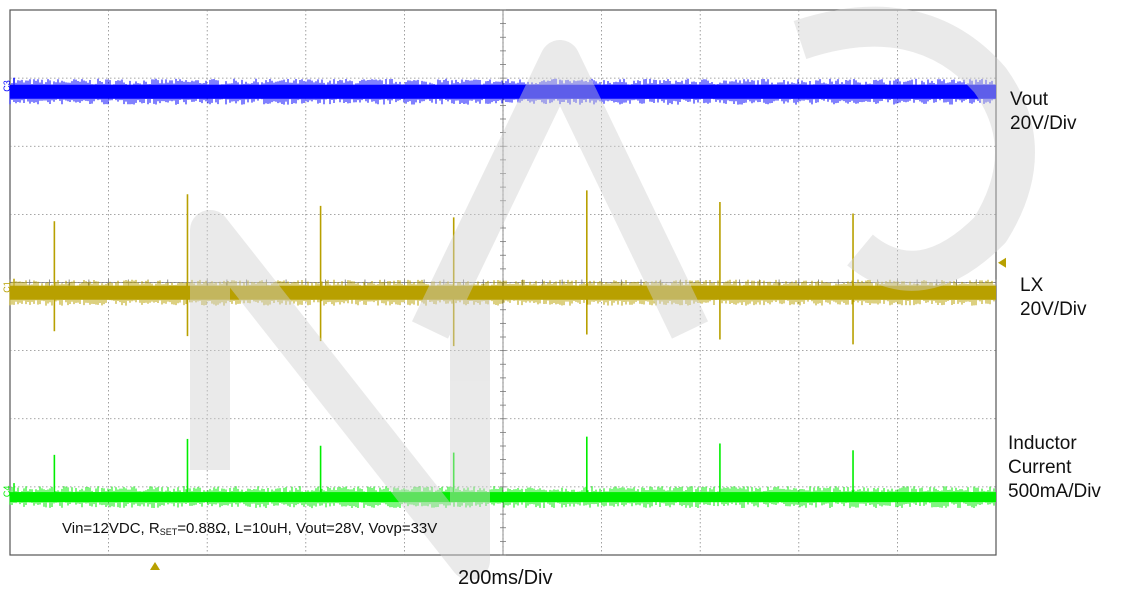  Describe the element at coordinates (155, 566) in the screenshot. I see `trigger-position-marker` at that location.